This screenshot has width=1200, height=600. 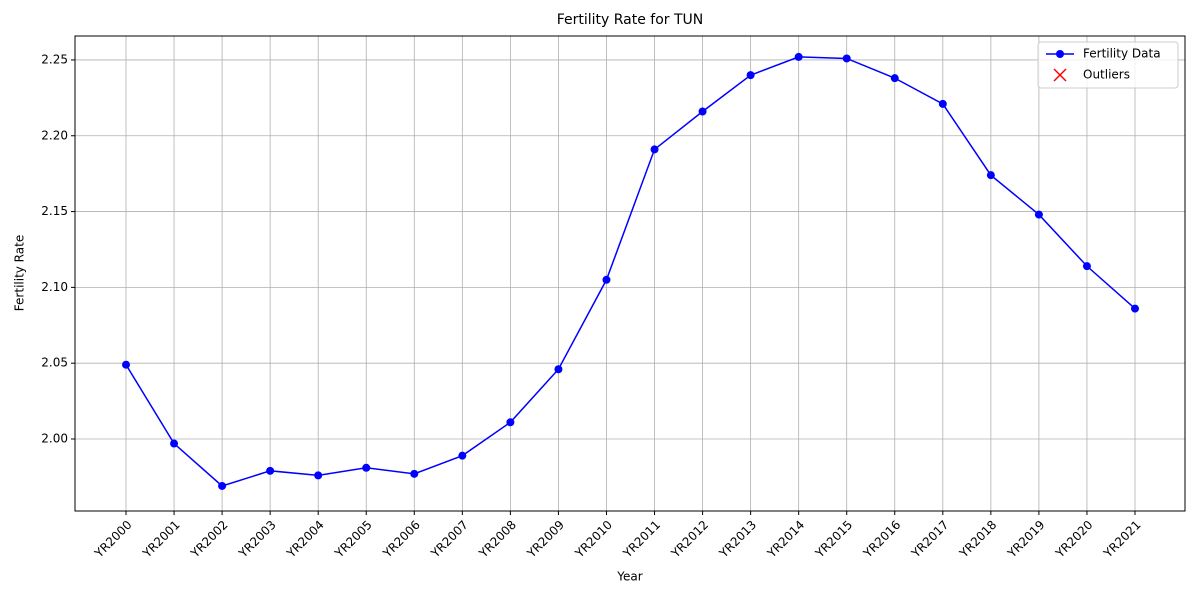 What do you see at coordinates (630, 20) in the screenshot?
I see `chart-title: Fertility Rate for TUN` at bounding box center [630, 20].